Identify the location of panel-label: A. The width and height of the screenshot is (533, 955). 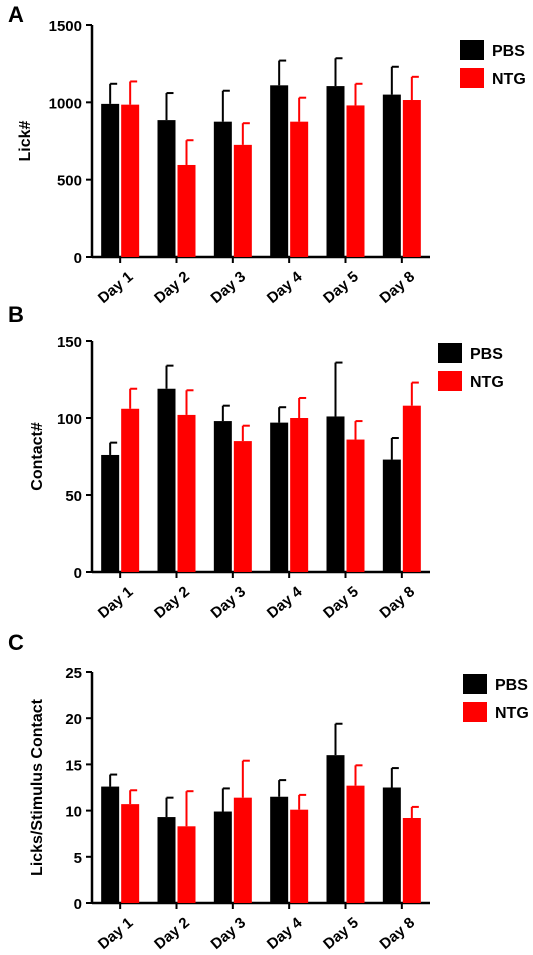
(16, 14).